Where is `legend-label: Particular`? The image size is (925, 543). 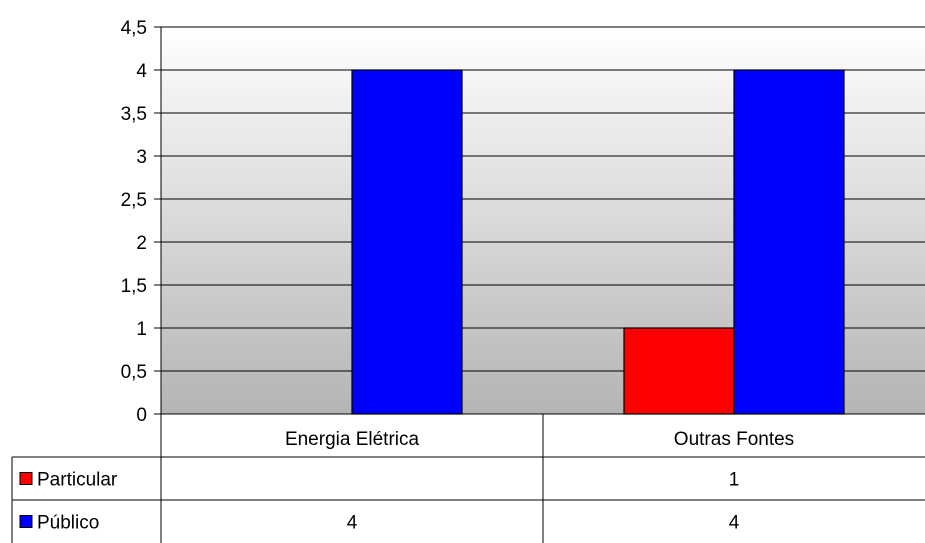
legend-label: Particular is located at coordinates (77, 480).